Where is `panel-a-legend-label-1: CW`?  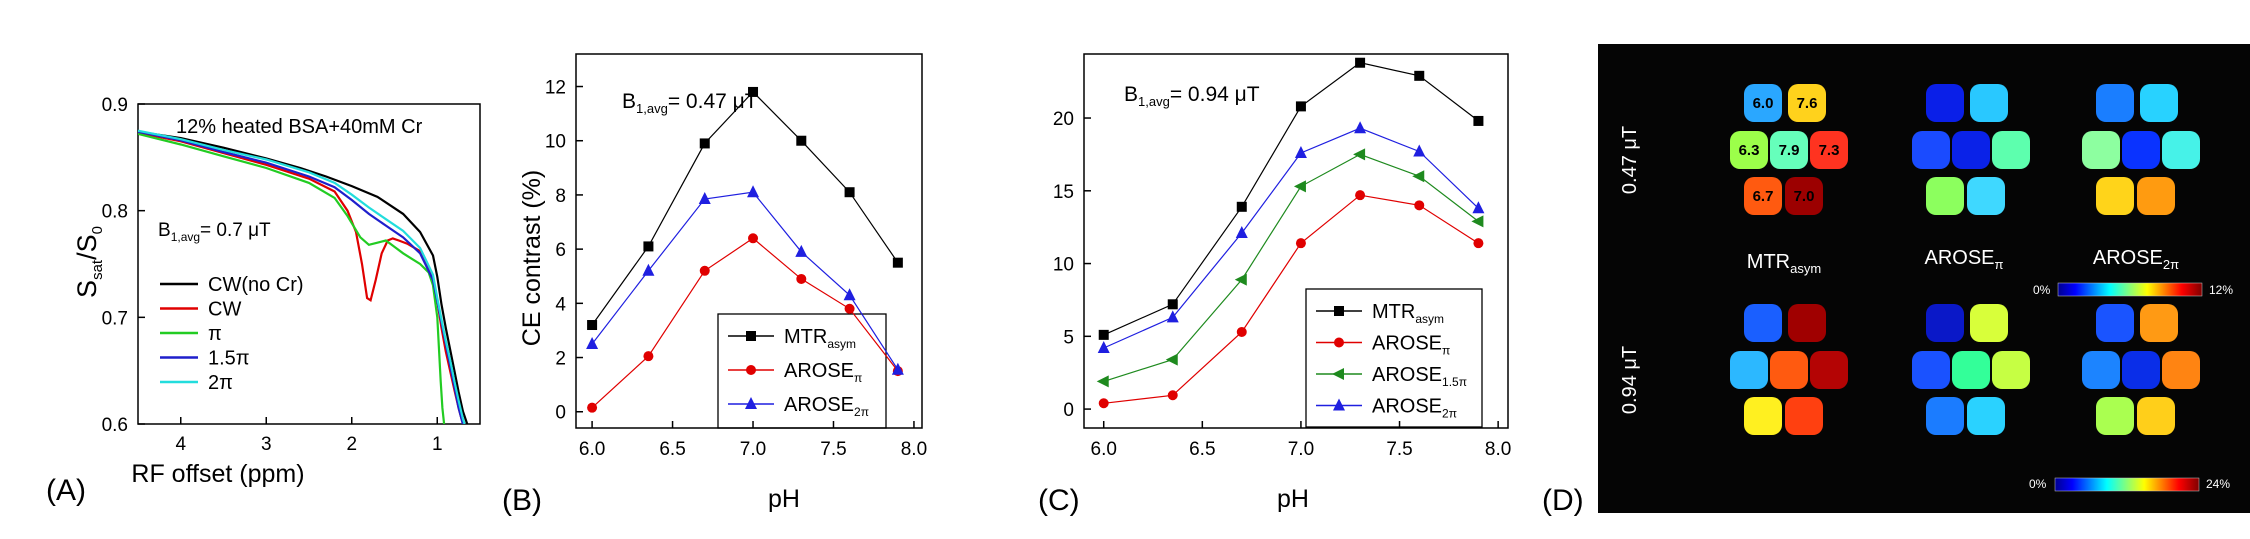 panel-a-legend-label-1: CW is located at coordinates (224, 310).